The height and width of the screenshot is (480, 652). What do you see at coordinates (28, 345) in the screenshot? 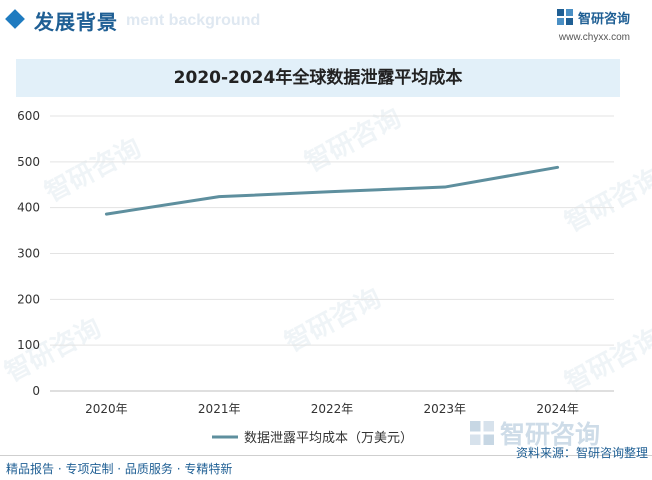
I see `y-tick-label: 100` at bounding box center [28, 345].